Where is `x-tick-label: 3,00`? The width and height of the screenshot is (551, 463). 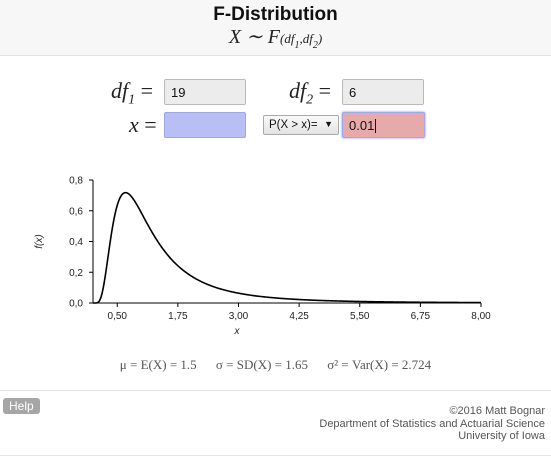 x-tick-label: 3,00 is located at coordinates (239, 316).